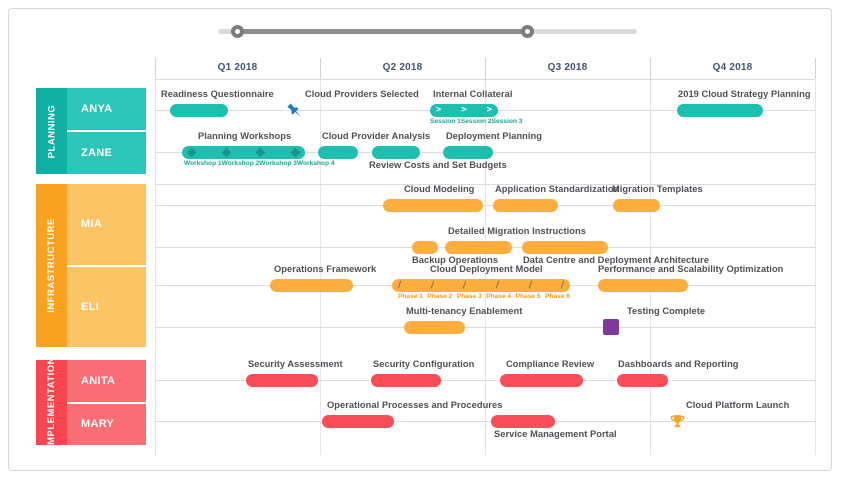 The image size is (841, 480). Describe the element at coordinates (278, 163) in the screenshot. I see `sublabel: Workshop 3` at that location.